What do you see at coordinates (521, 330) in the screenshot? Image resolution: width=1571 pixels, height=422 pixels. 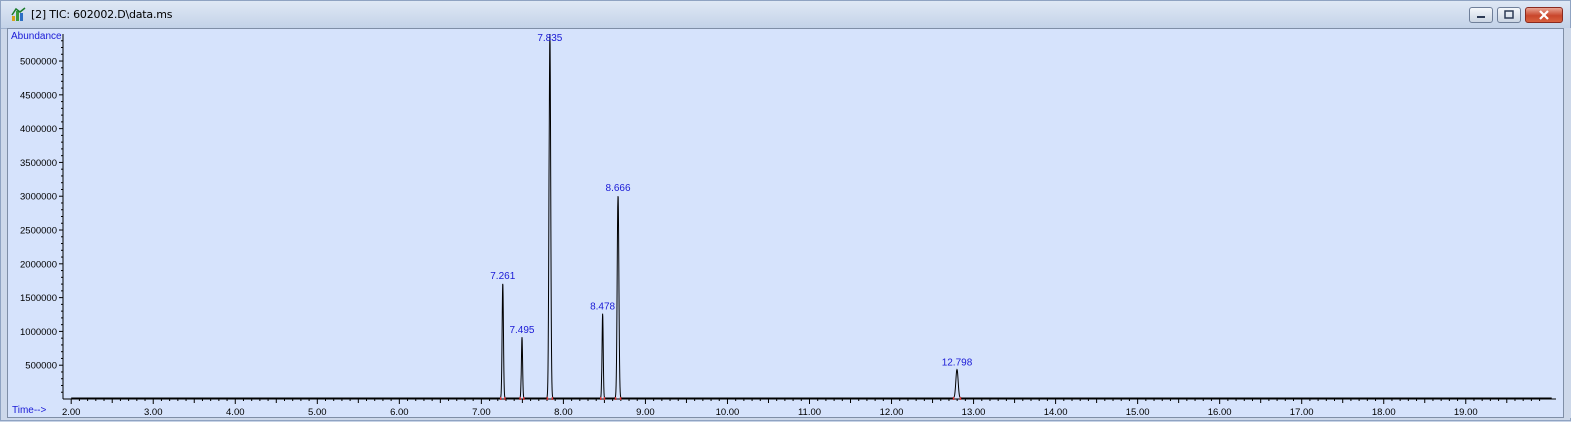 I see `peak-label: 7.495` at bounding box center [521, 330].